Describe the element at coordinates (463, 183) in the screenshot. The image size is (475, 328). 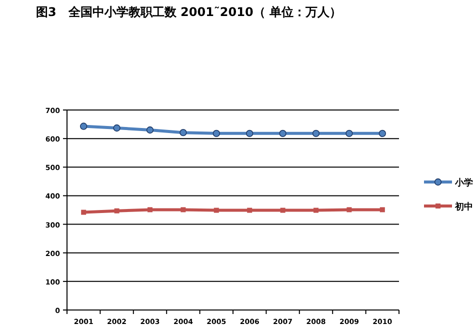
I see `legend-label: 小学` at that location.